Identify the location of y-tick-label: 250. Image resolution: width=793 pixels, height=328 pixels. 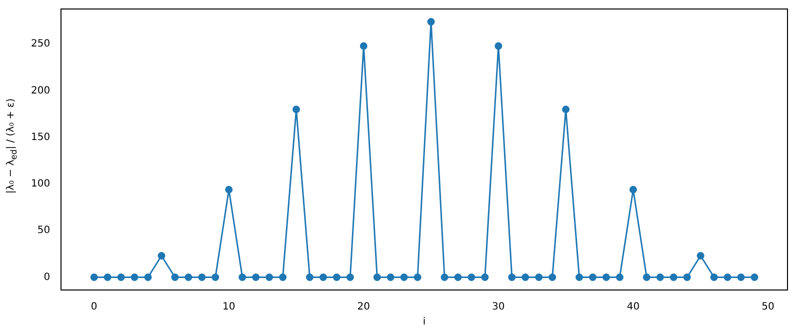
(40, 44).